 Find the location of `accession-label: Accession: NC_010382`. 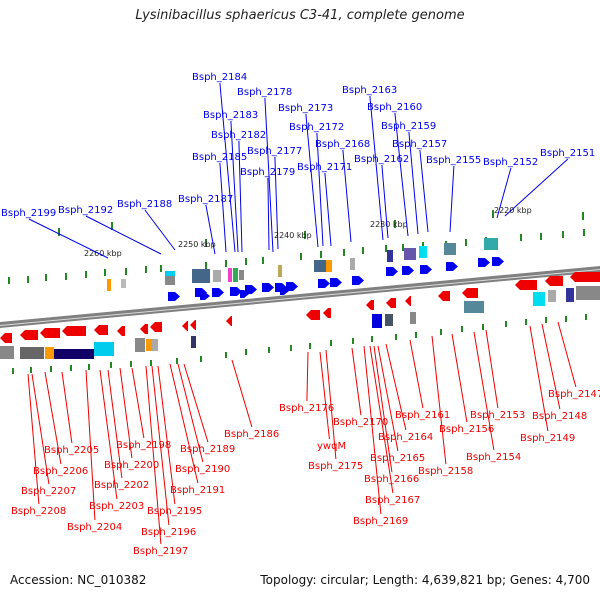

accession-label: Accession: NC_010382 is located at coordinates (78, 580).